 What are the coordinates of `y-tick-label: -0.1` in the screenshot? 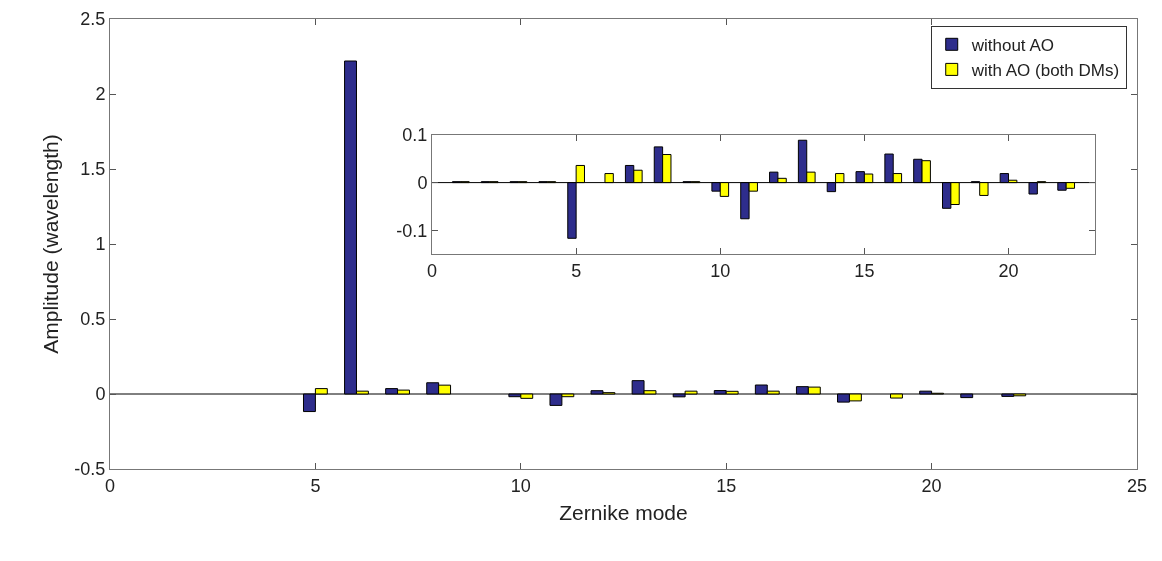 It's located at (412, 230).